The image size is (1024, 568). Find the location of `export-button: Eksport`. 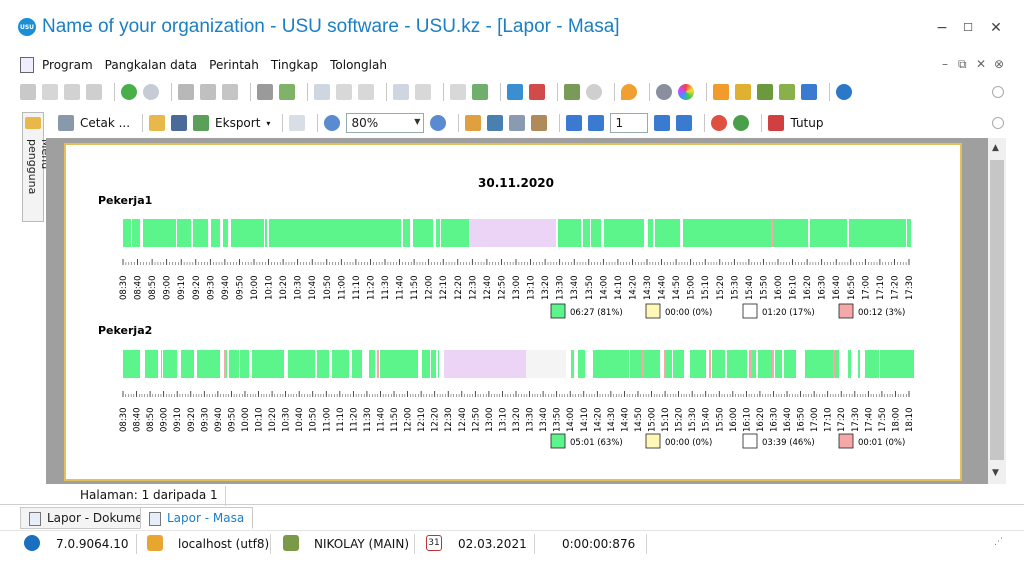

export-button: Eksport is located at coordinates (238, 123).